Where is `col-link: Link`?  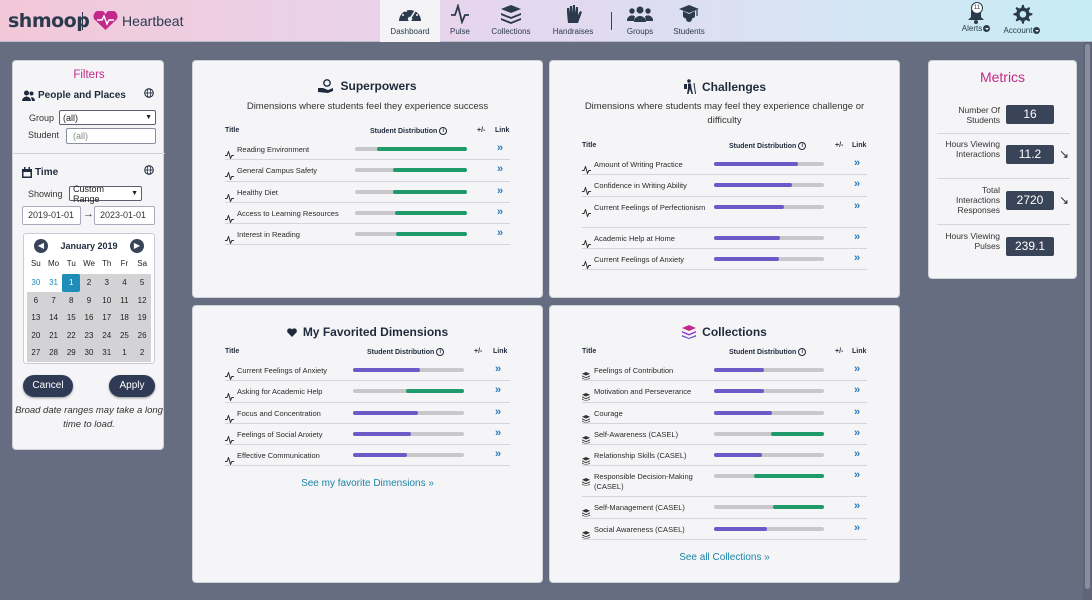 col-link: Link is located at coordinates (502, 130).